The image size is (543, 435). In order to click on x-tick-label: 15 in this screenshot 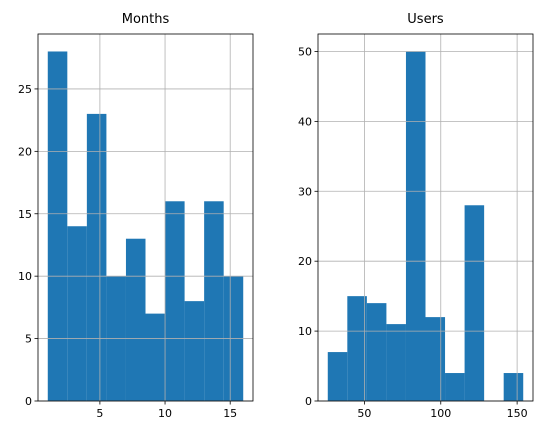, I will do `click(230, 413)`.